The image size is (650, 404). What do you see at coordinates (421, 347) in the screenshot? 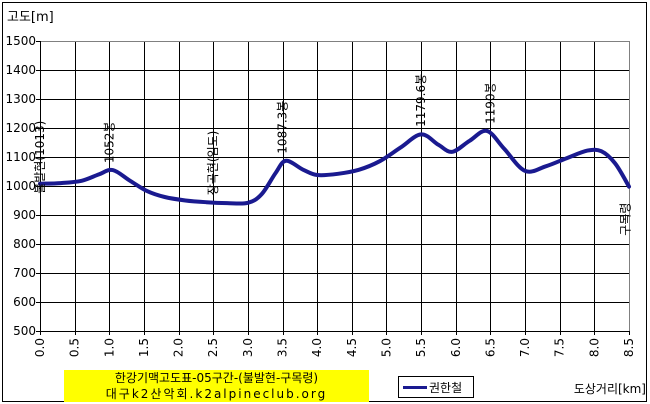
I see `x-tick-label: 5.5` at bounding box center [421, 347].